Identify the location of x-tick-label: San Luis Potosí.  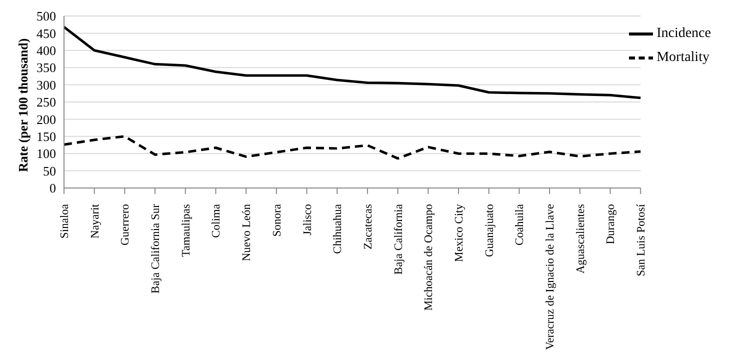
(642, 239).